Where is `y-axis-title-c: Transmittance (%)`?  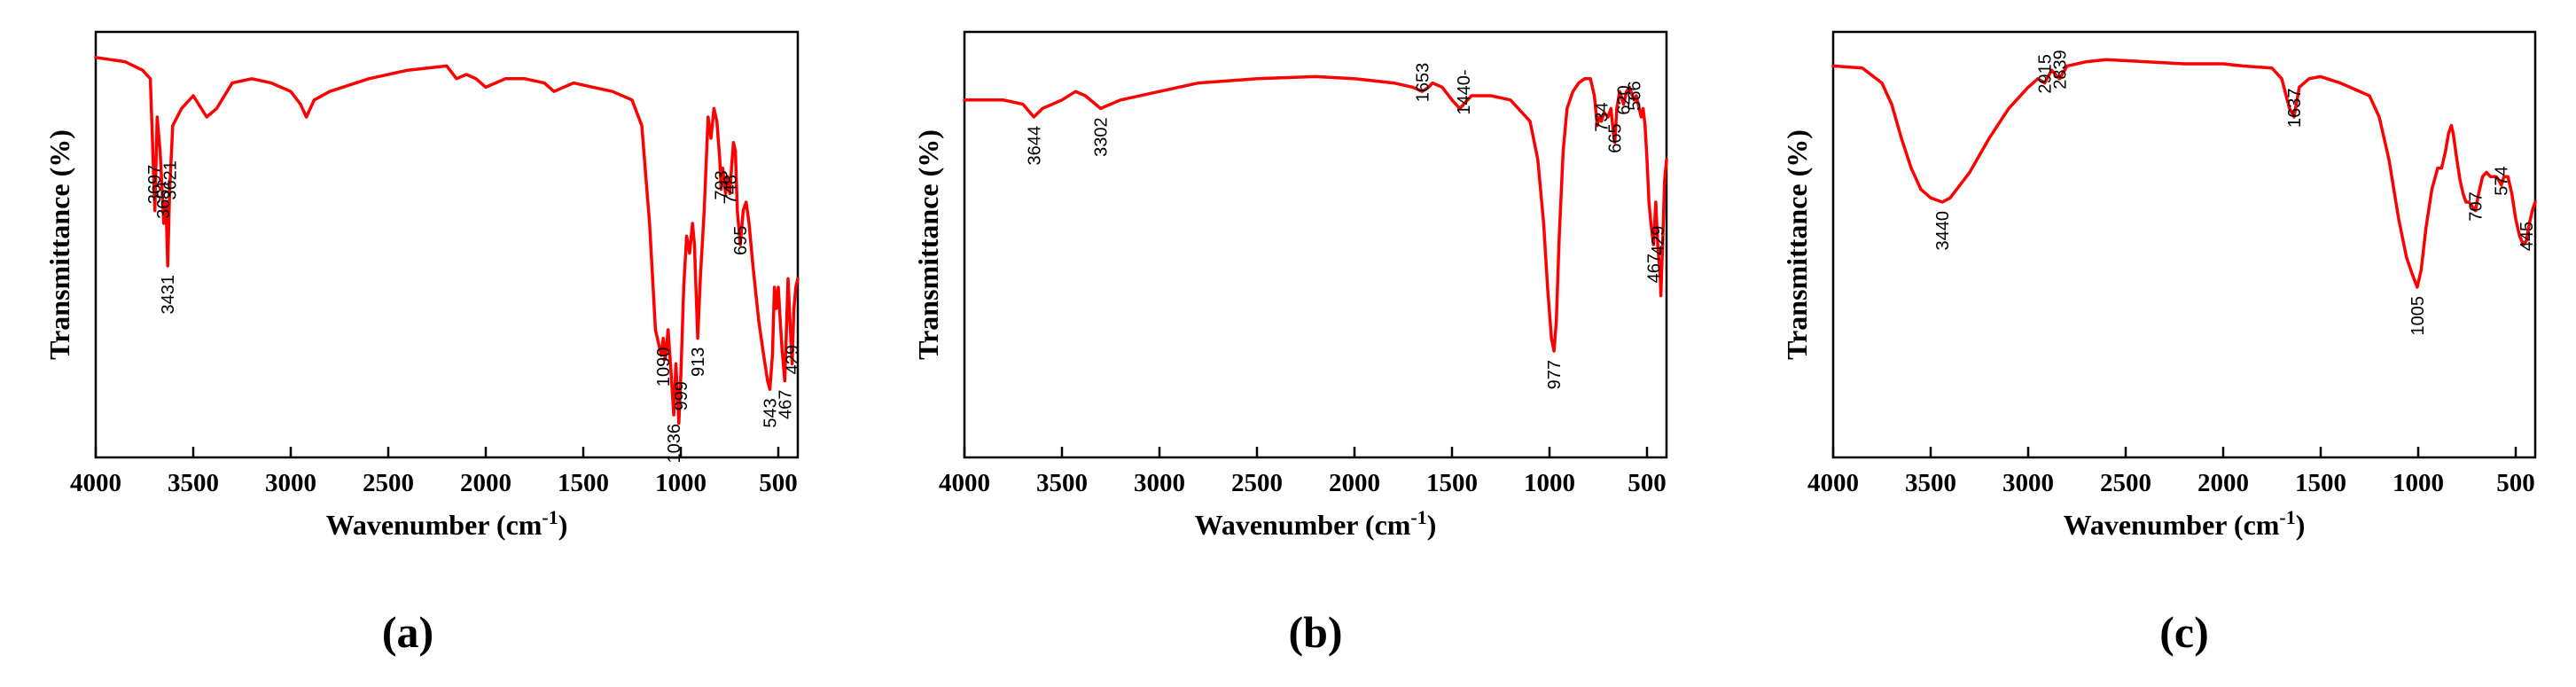
y-axis-title-c: Transmittance (%) is located at coordinates (1797, 245).